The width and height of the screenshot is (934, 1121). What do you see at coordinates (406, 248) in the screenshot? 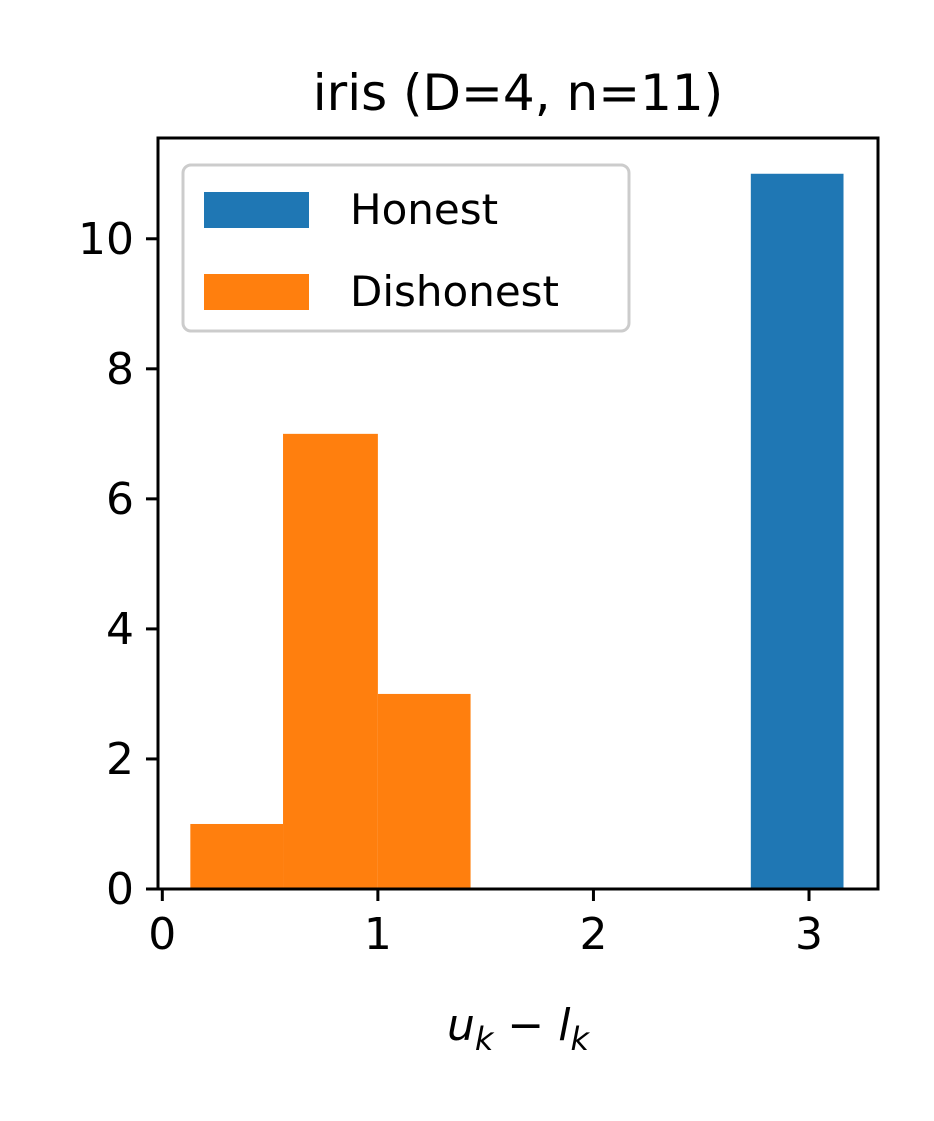
I see `legend: Honest Dishonest` at bounding box center [406, 248].